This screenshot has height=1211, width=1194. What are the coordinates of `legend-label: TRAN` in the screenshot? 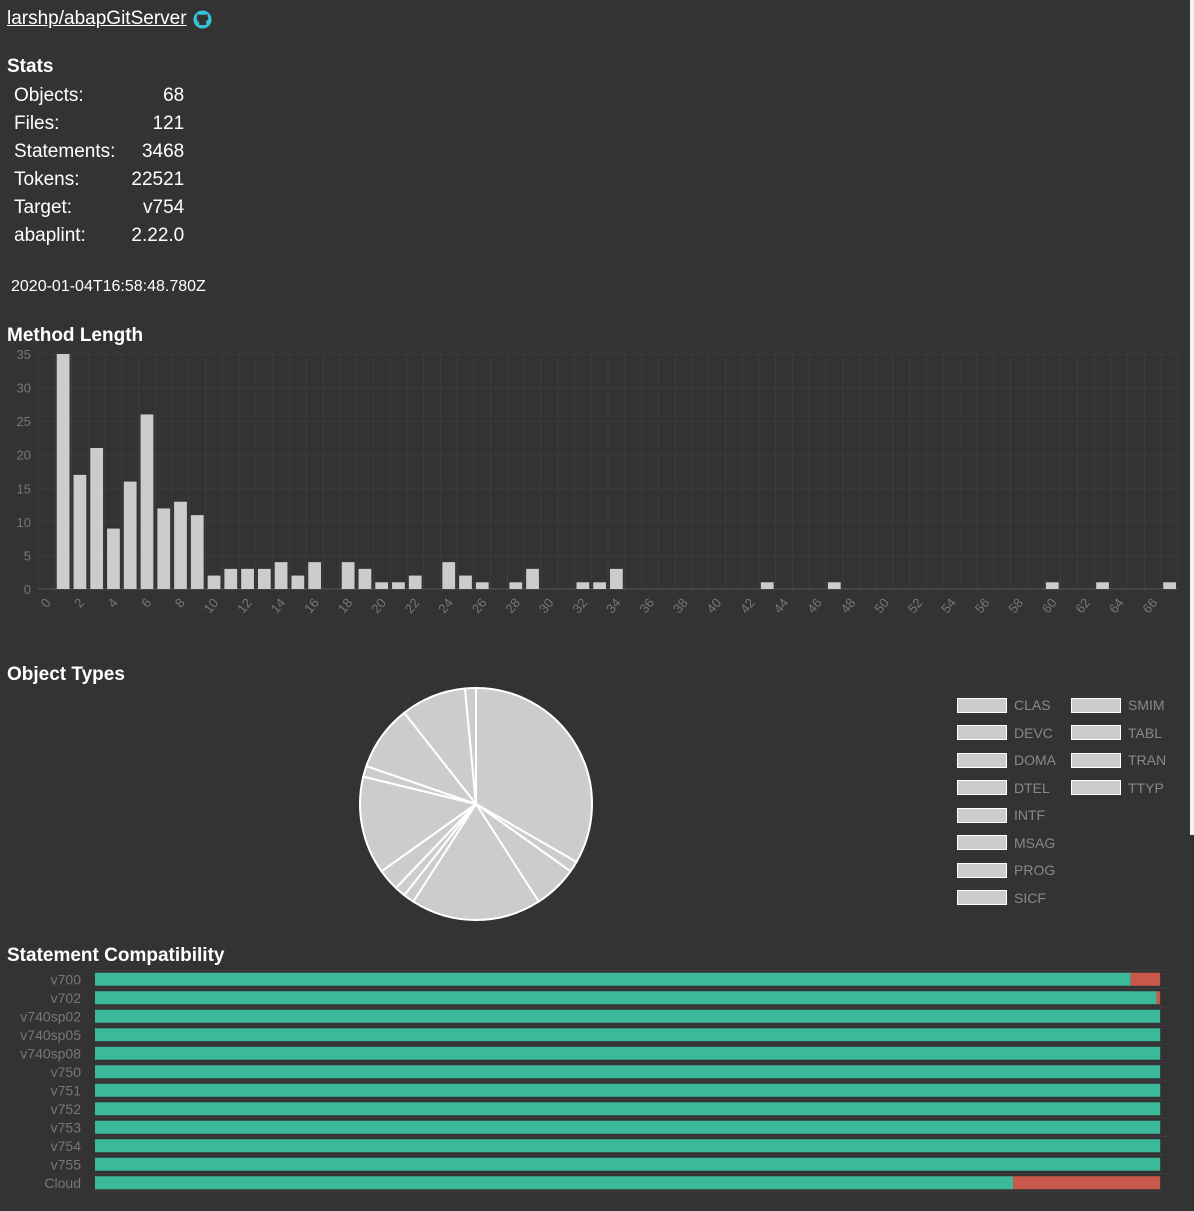 It's located at (1147, 760).